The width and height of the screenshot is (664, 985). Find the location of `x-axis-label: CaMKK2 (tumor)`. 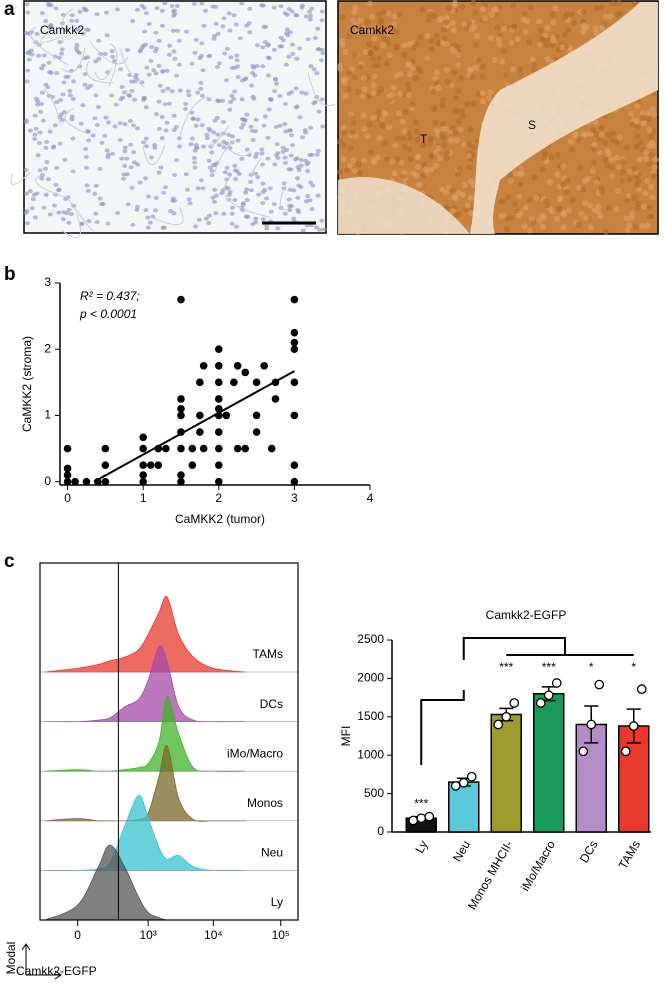

x-axis-label: CaMKK2 (tumor) is located at coordinates (220, 519).